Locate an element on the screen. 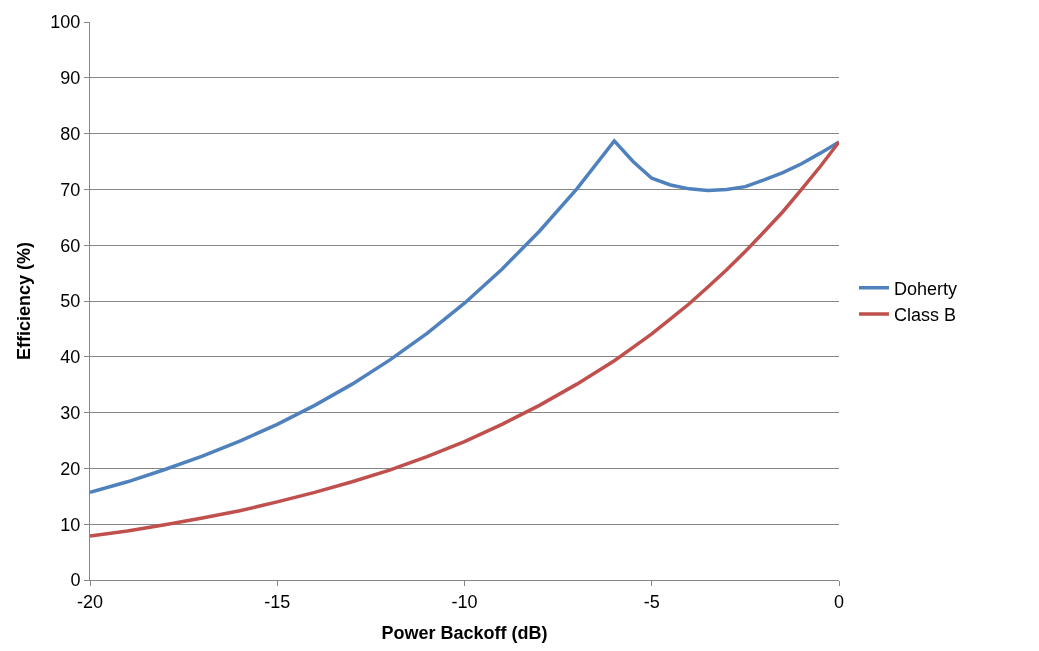 The image size is (1039, 651). x-tick-label: -5 is located at coordinates (651, 601).